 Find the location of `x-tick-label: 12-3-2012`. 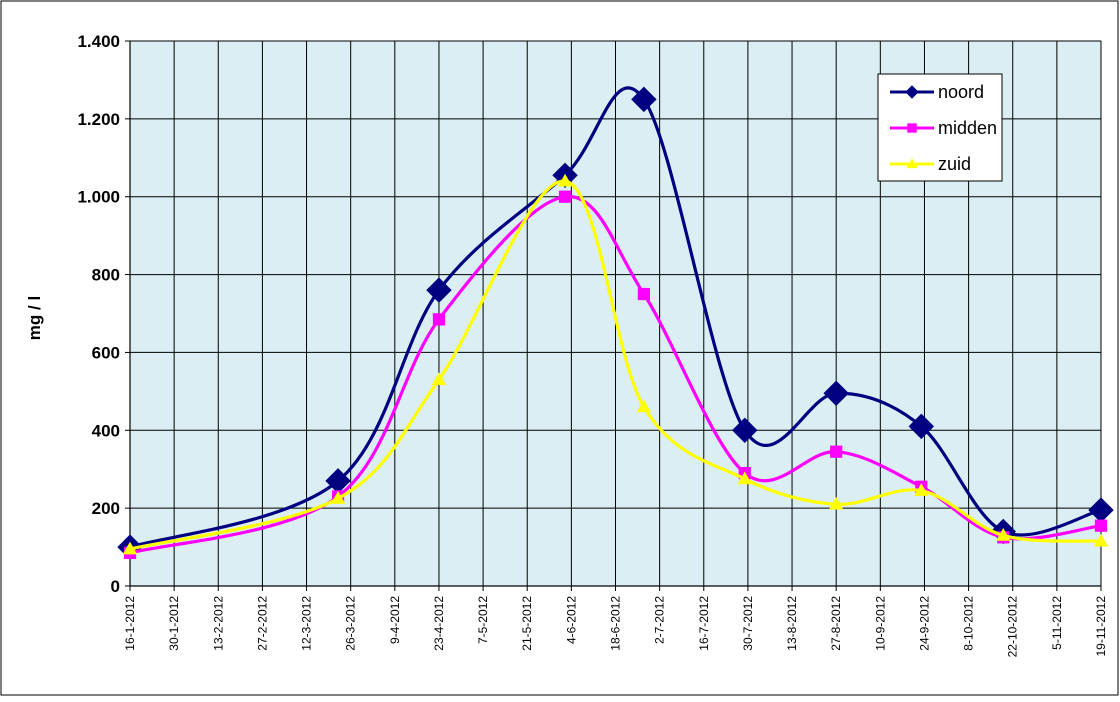

x-tick-label: 12-3-2012 is located at coordinates (307, 623).